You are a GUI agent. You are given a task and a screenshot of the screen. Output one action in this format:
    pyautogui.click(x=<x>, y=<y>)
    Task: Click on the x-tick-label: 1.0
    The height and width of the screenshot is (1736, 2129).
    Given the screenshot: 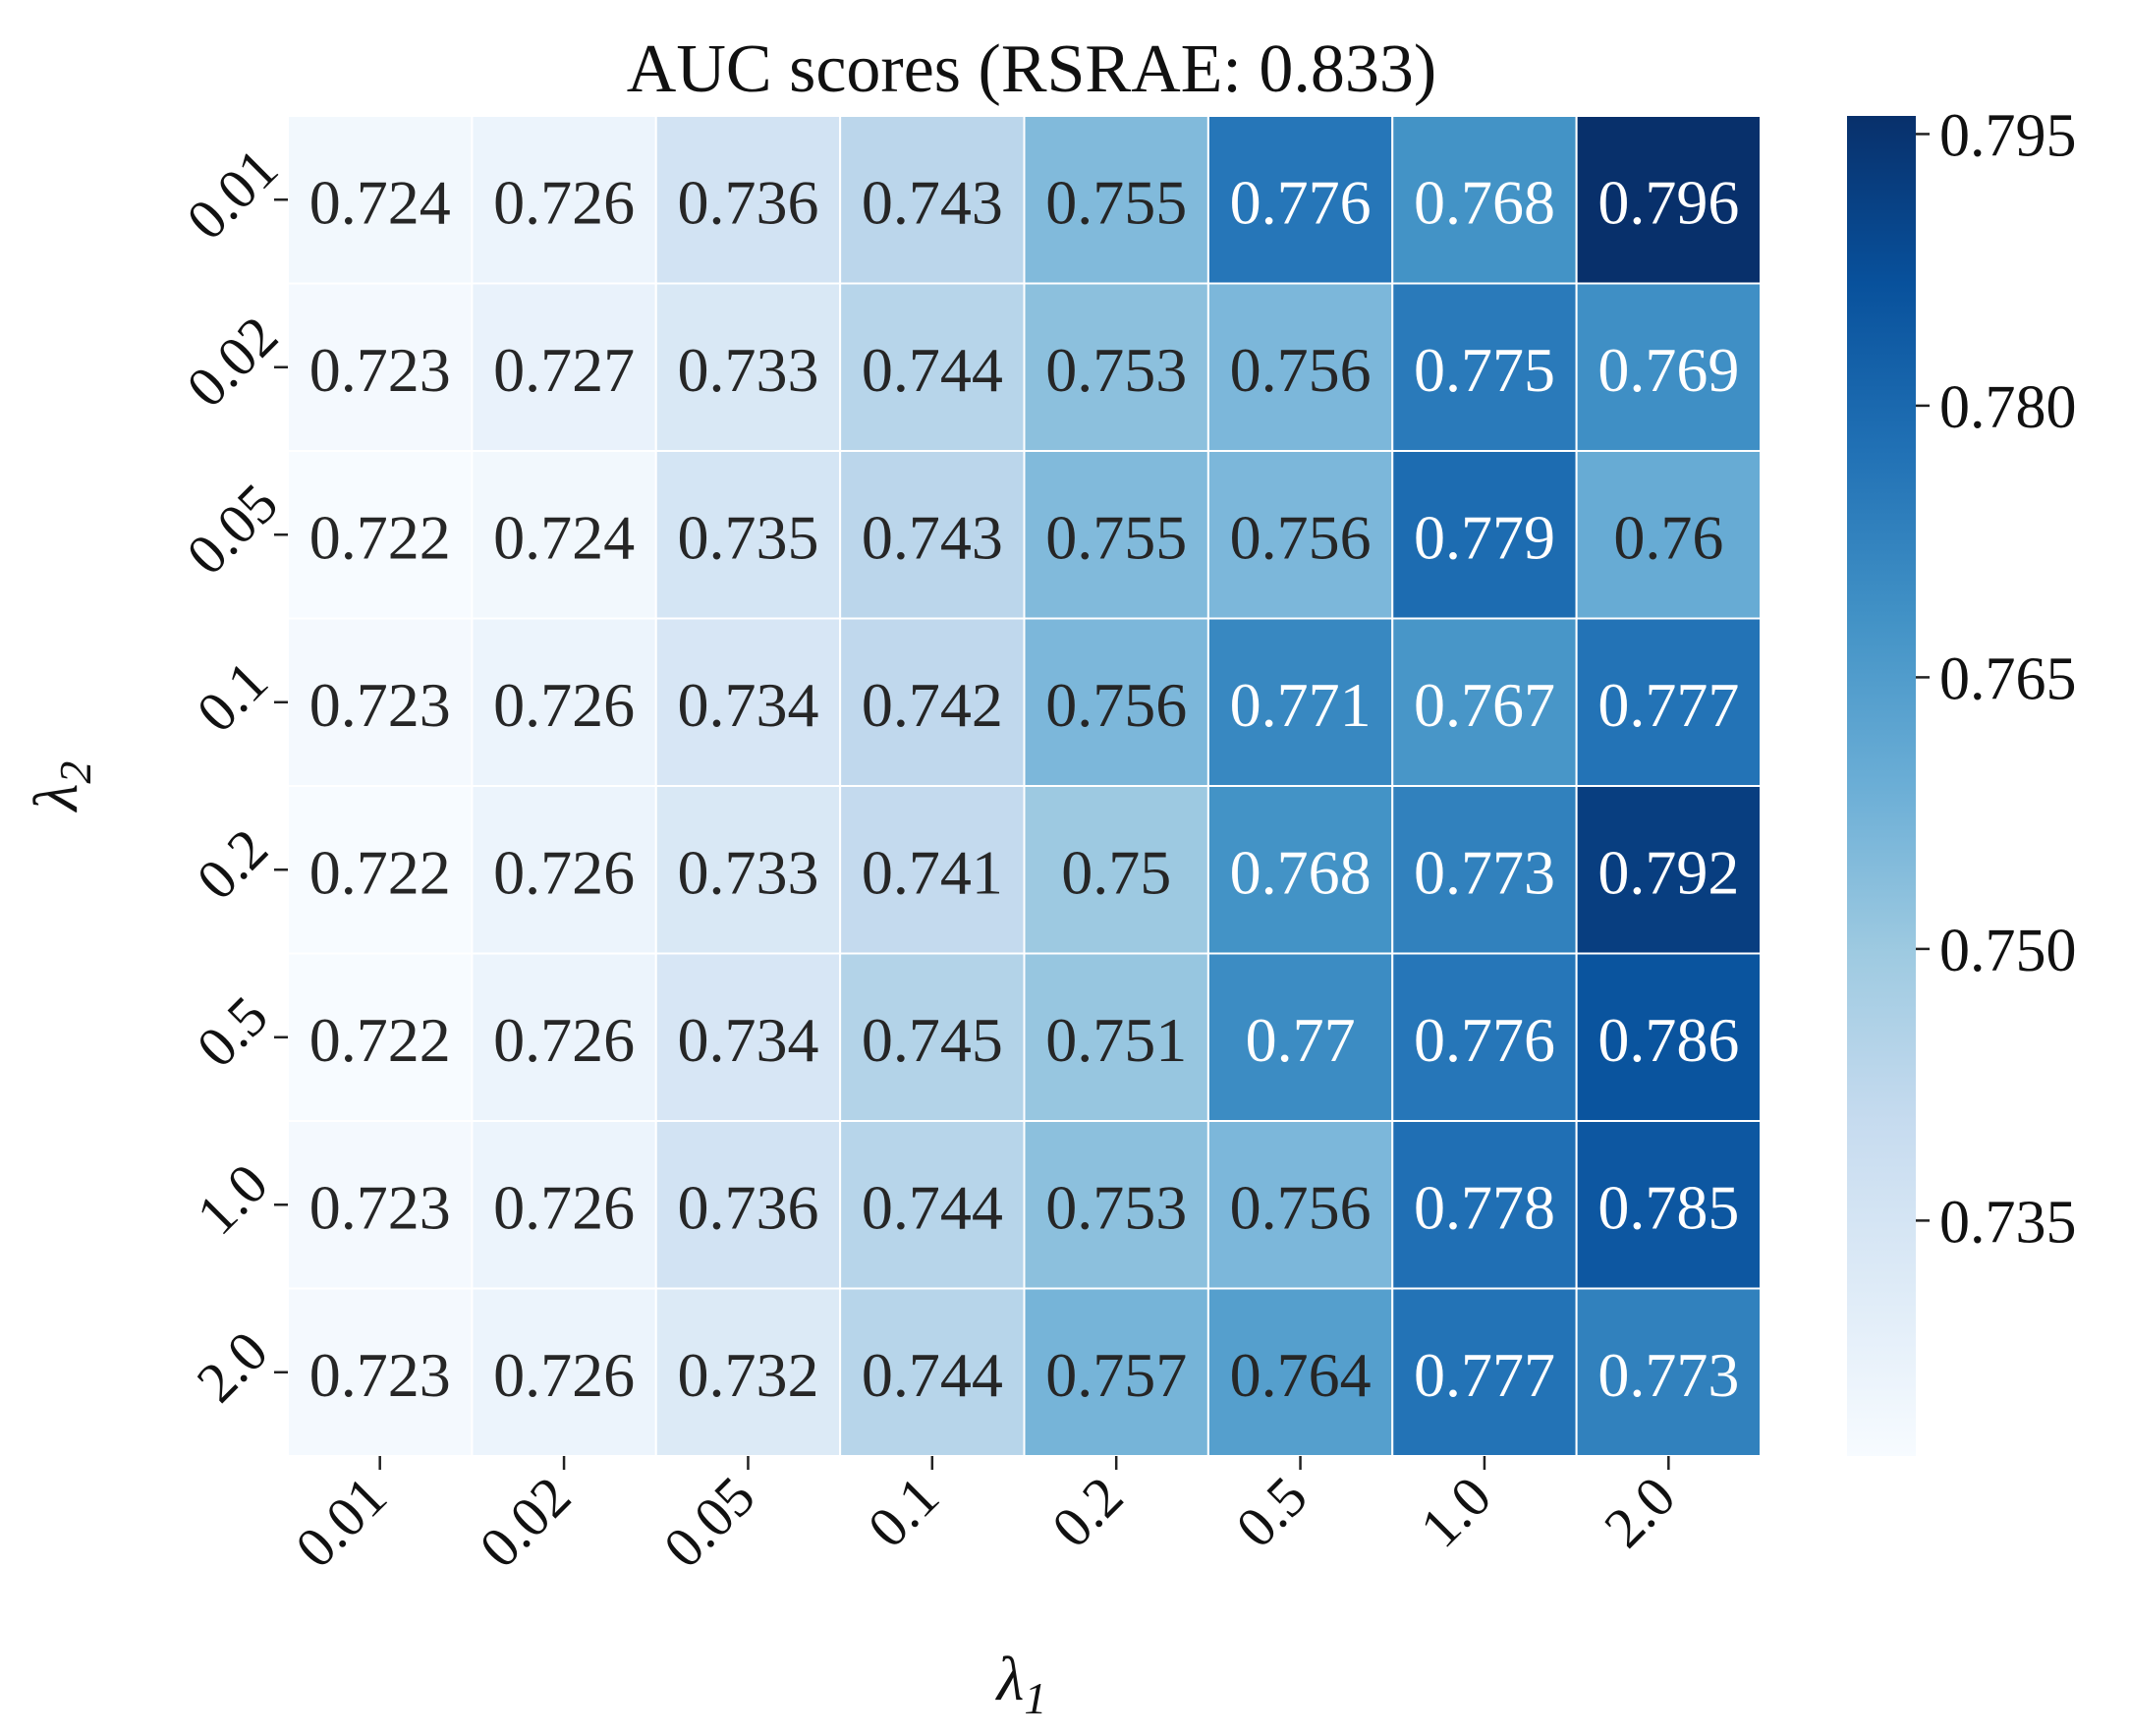 What is the action you would take?
    pyautogui.click(x=1456, y=1511)
    